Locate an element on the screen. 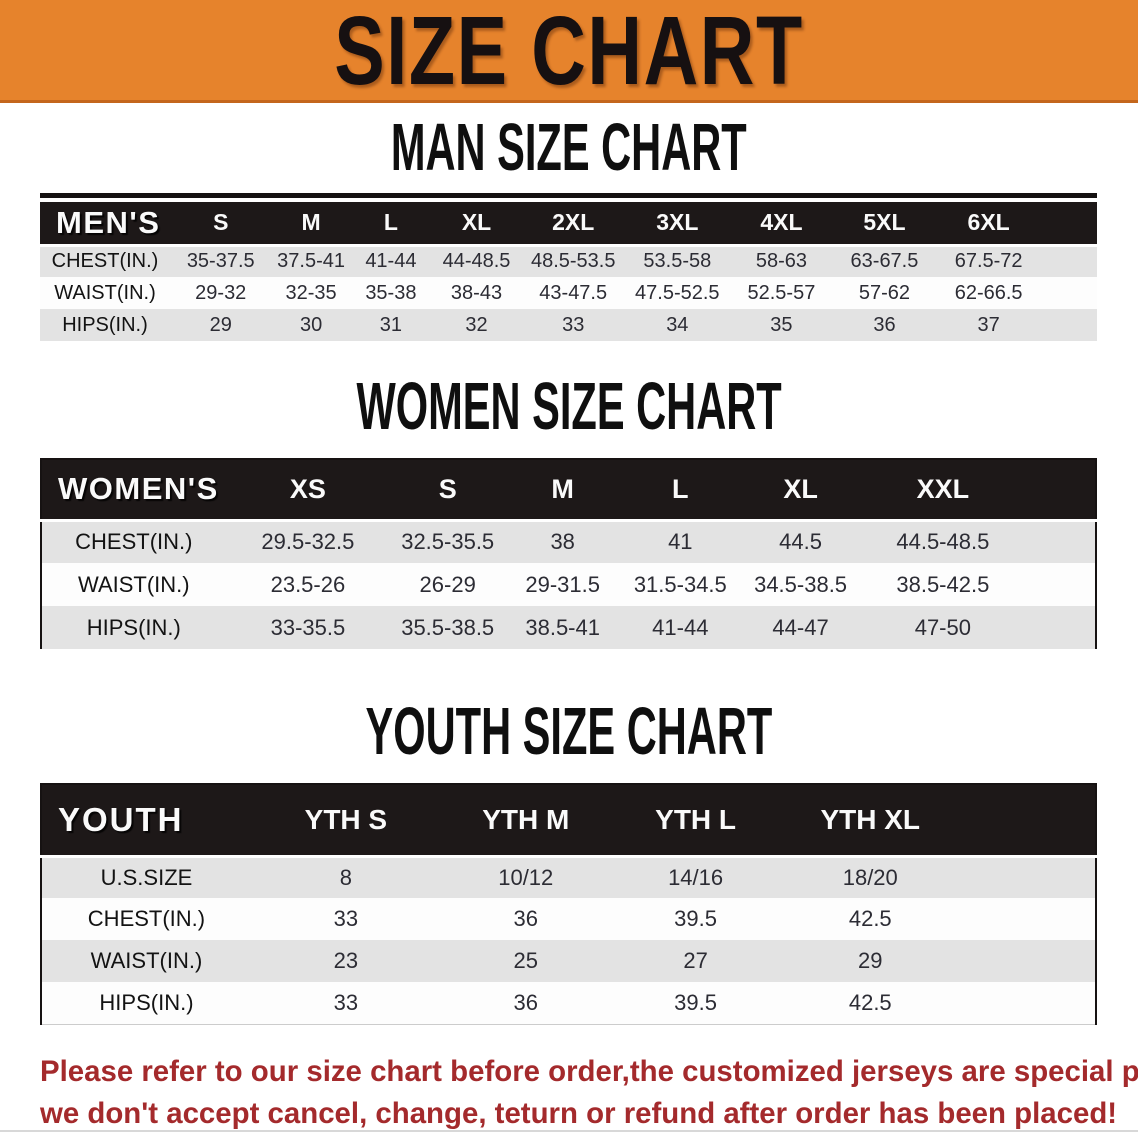  size-column-header: 3XL is located at coordinates (677, 223).